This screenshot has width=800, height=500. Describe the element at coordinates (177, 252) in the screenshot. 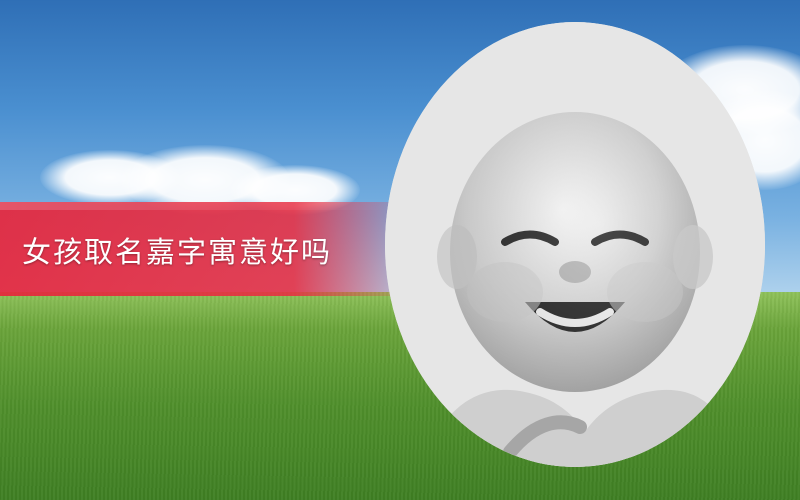

I see `page-title: 女孩取名嘉字寓意好吗` at that location.